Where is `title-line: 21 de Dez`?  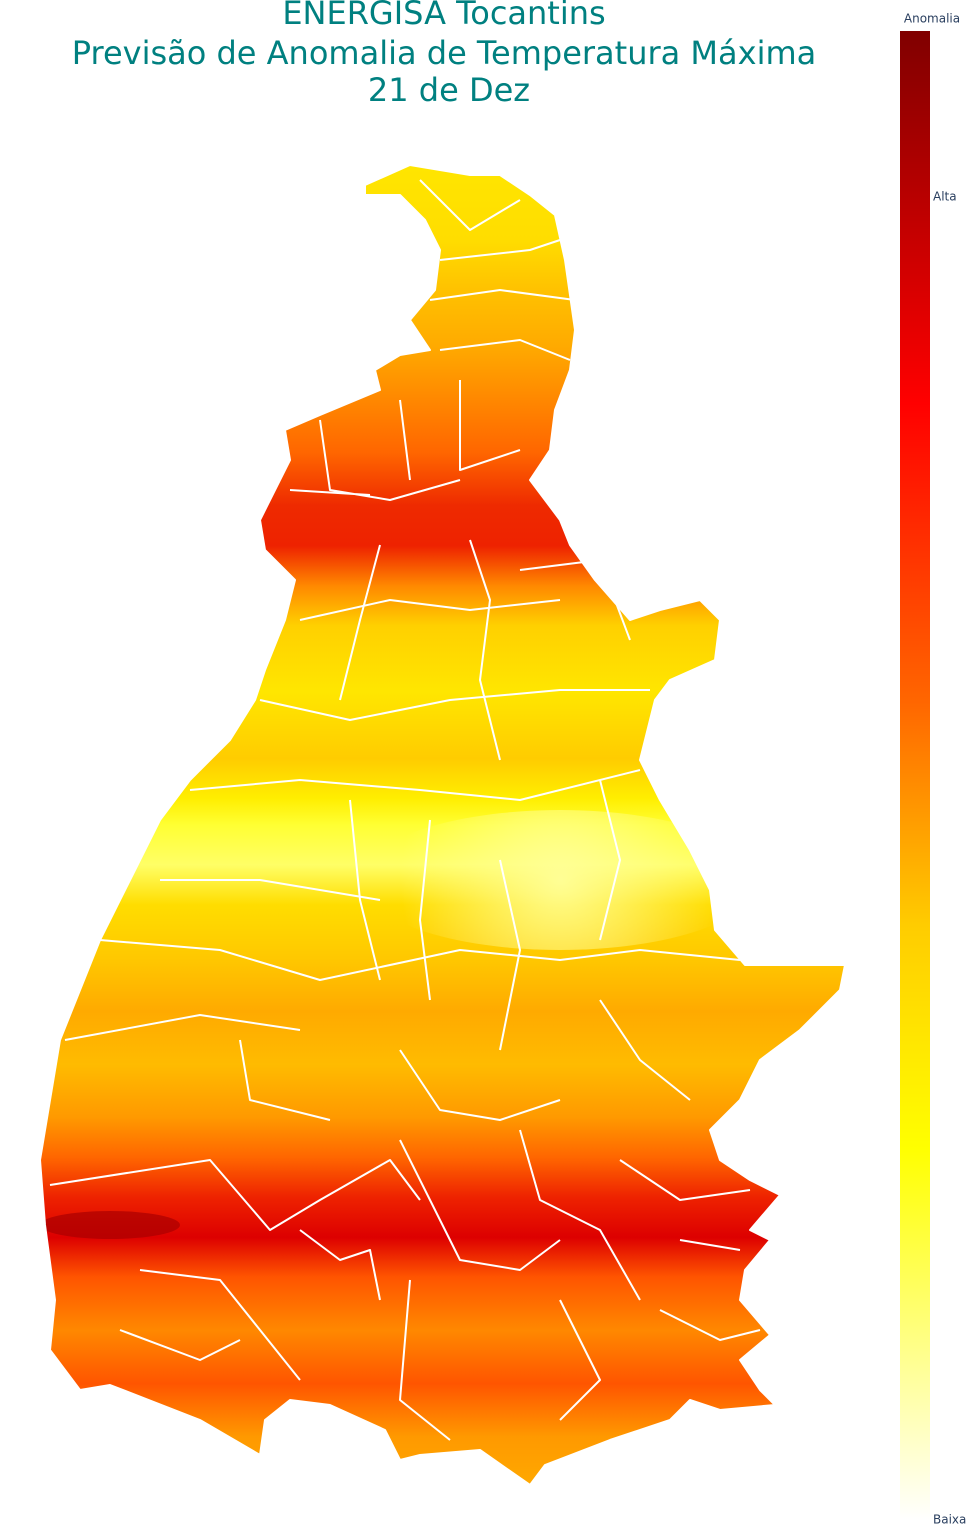 title-line: 21 de Dez is located at coordinates (449, 90).